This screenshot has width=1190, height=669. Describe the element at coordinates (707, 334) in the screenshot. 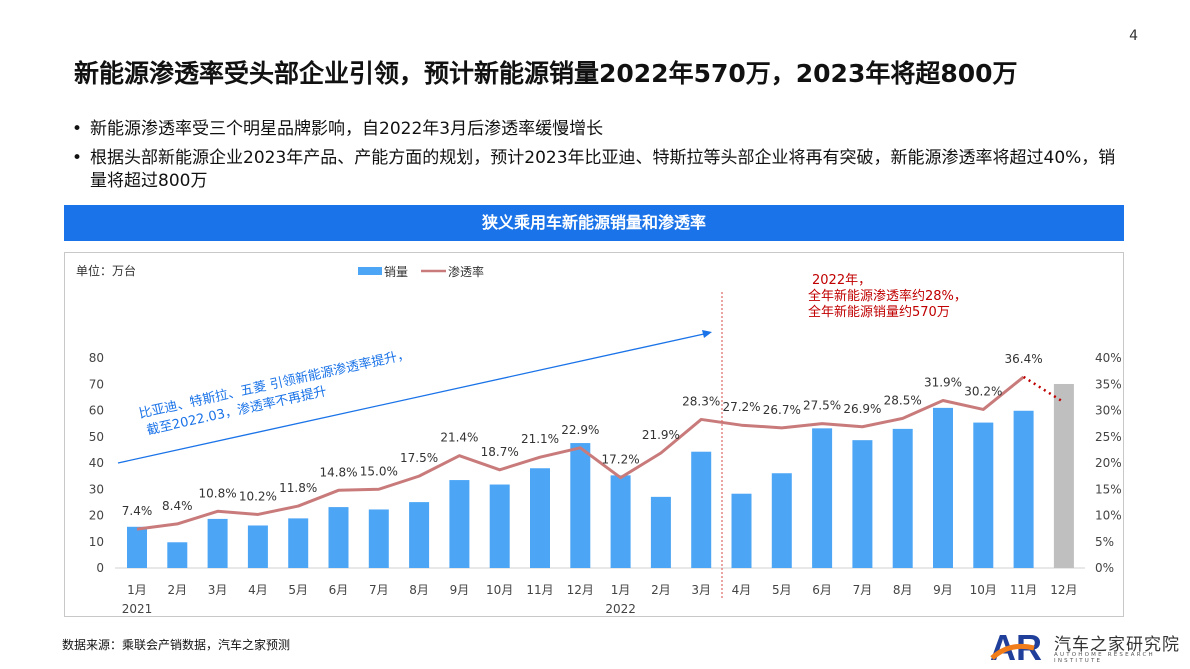

I see `arrow-head-icon` at that location.